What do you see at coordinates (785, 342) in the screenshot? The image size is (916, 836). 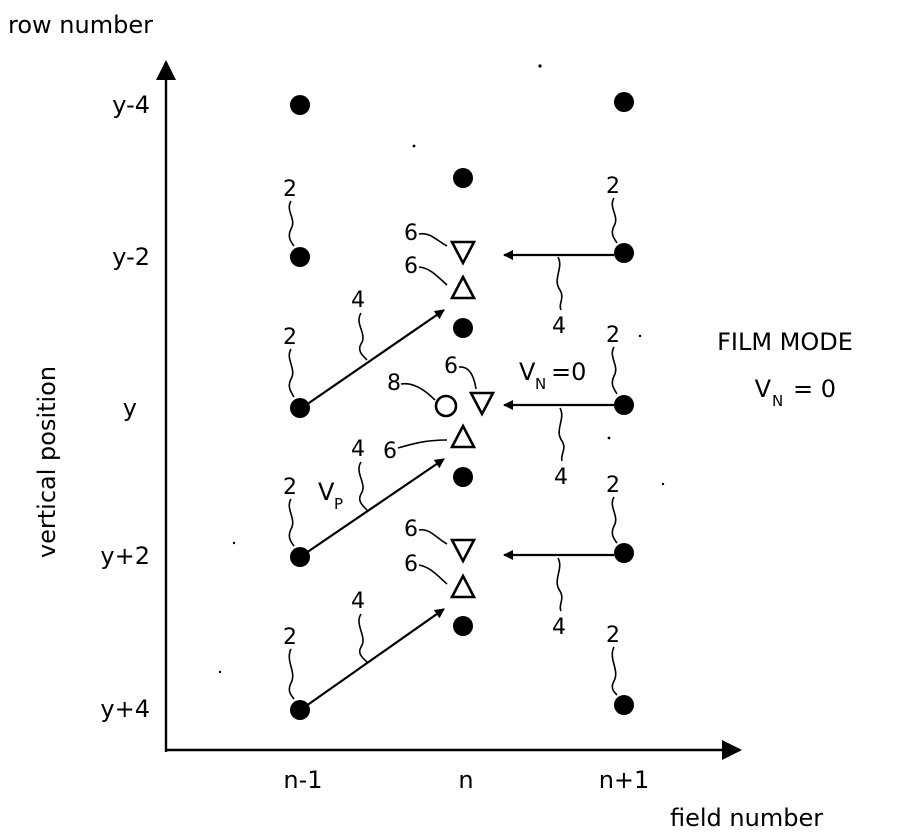 I see `mode-title: FILM MODE` at bounding box center [785, 342].